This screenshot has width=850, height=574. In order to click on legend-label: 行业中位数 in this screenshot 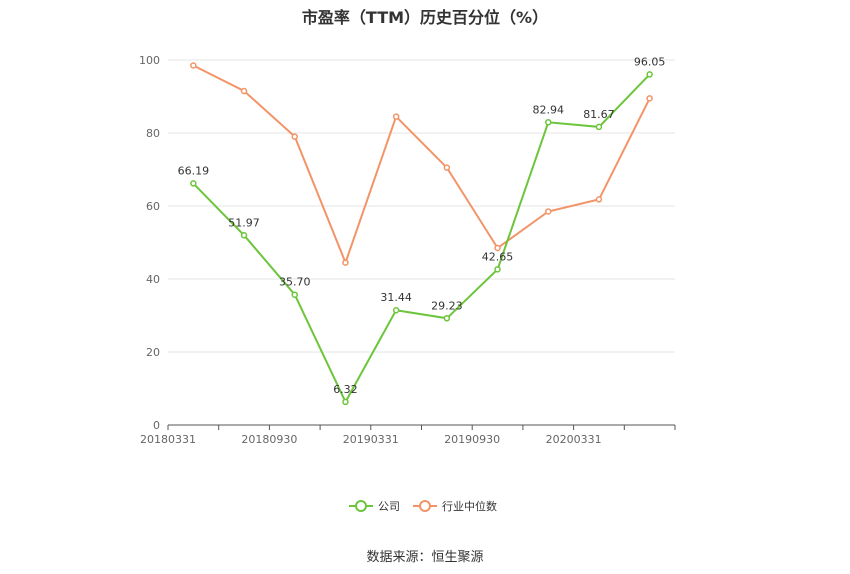, I will do `click(469, 506)`.